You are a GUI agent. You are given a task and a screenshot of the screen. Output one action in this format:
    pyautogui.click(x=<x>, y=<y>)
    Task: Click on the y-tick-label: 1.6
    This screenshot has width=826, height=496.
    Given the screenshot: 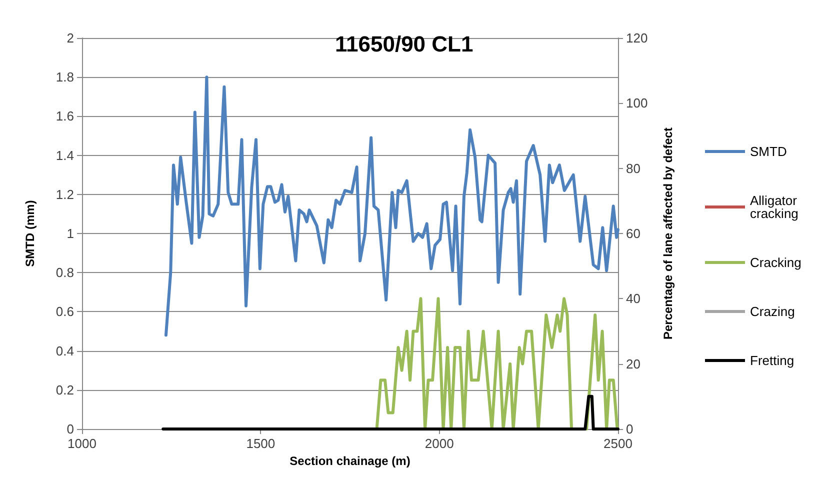 What is the action you would take?
    pyautogui.click(x=65, y=116)
    